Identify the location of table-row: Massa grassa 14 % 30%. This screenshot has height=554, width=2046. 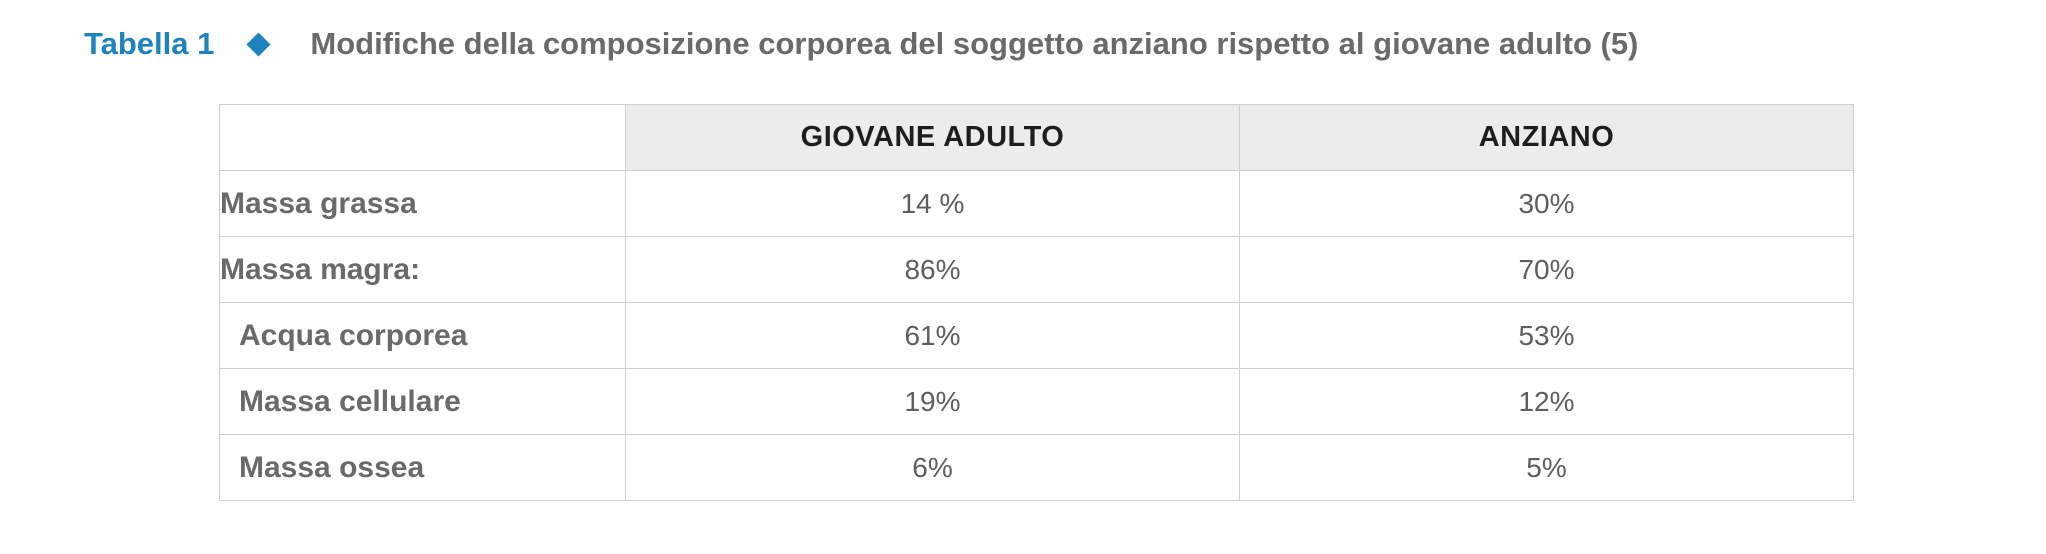
(1036, 203).